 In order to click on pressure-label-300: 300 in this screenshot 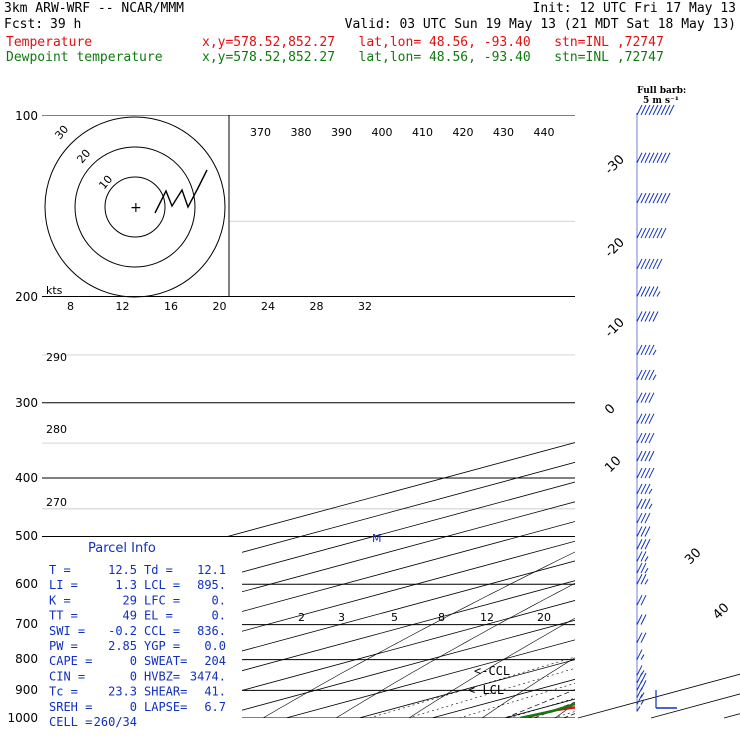, I will do `click(26, 403)`.